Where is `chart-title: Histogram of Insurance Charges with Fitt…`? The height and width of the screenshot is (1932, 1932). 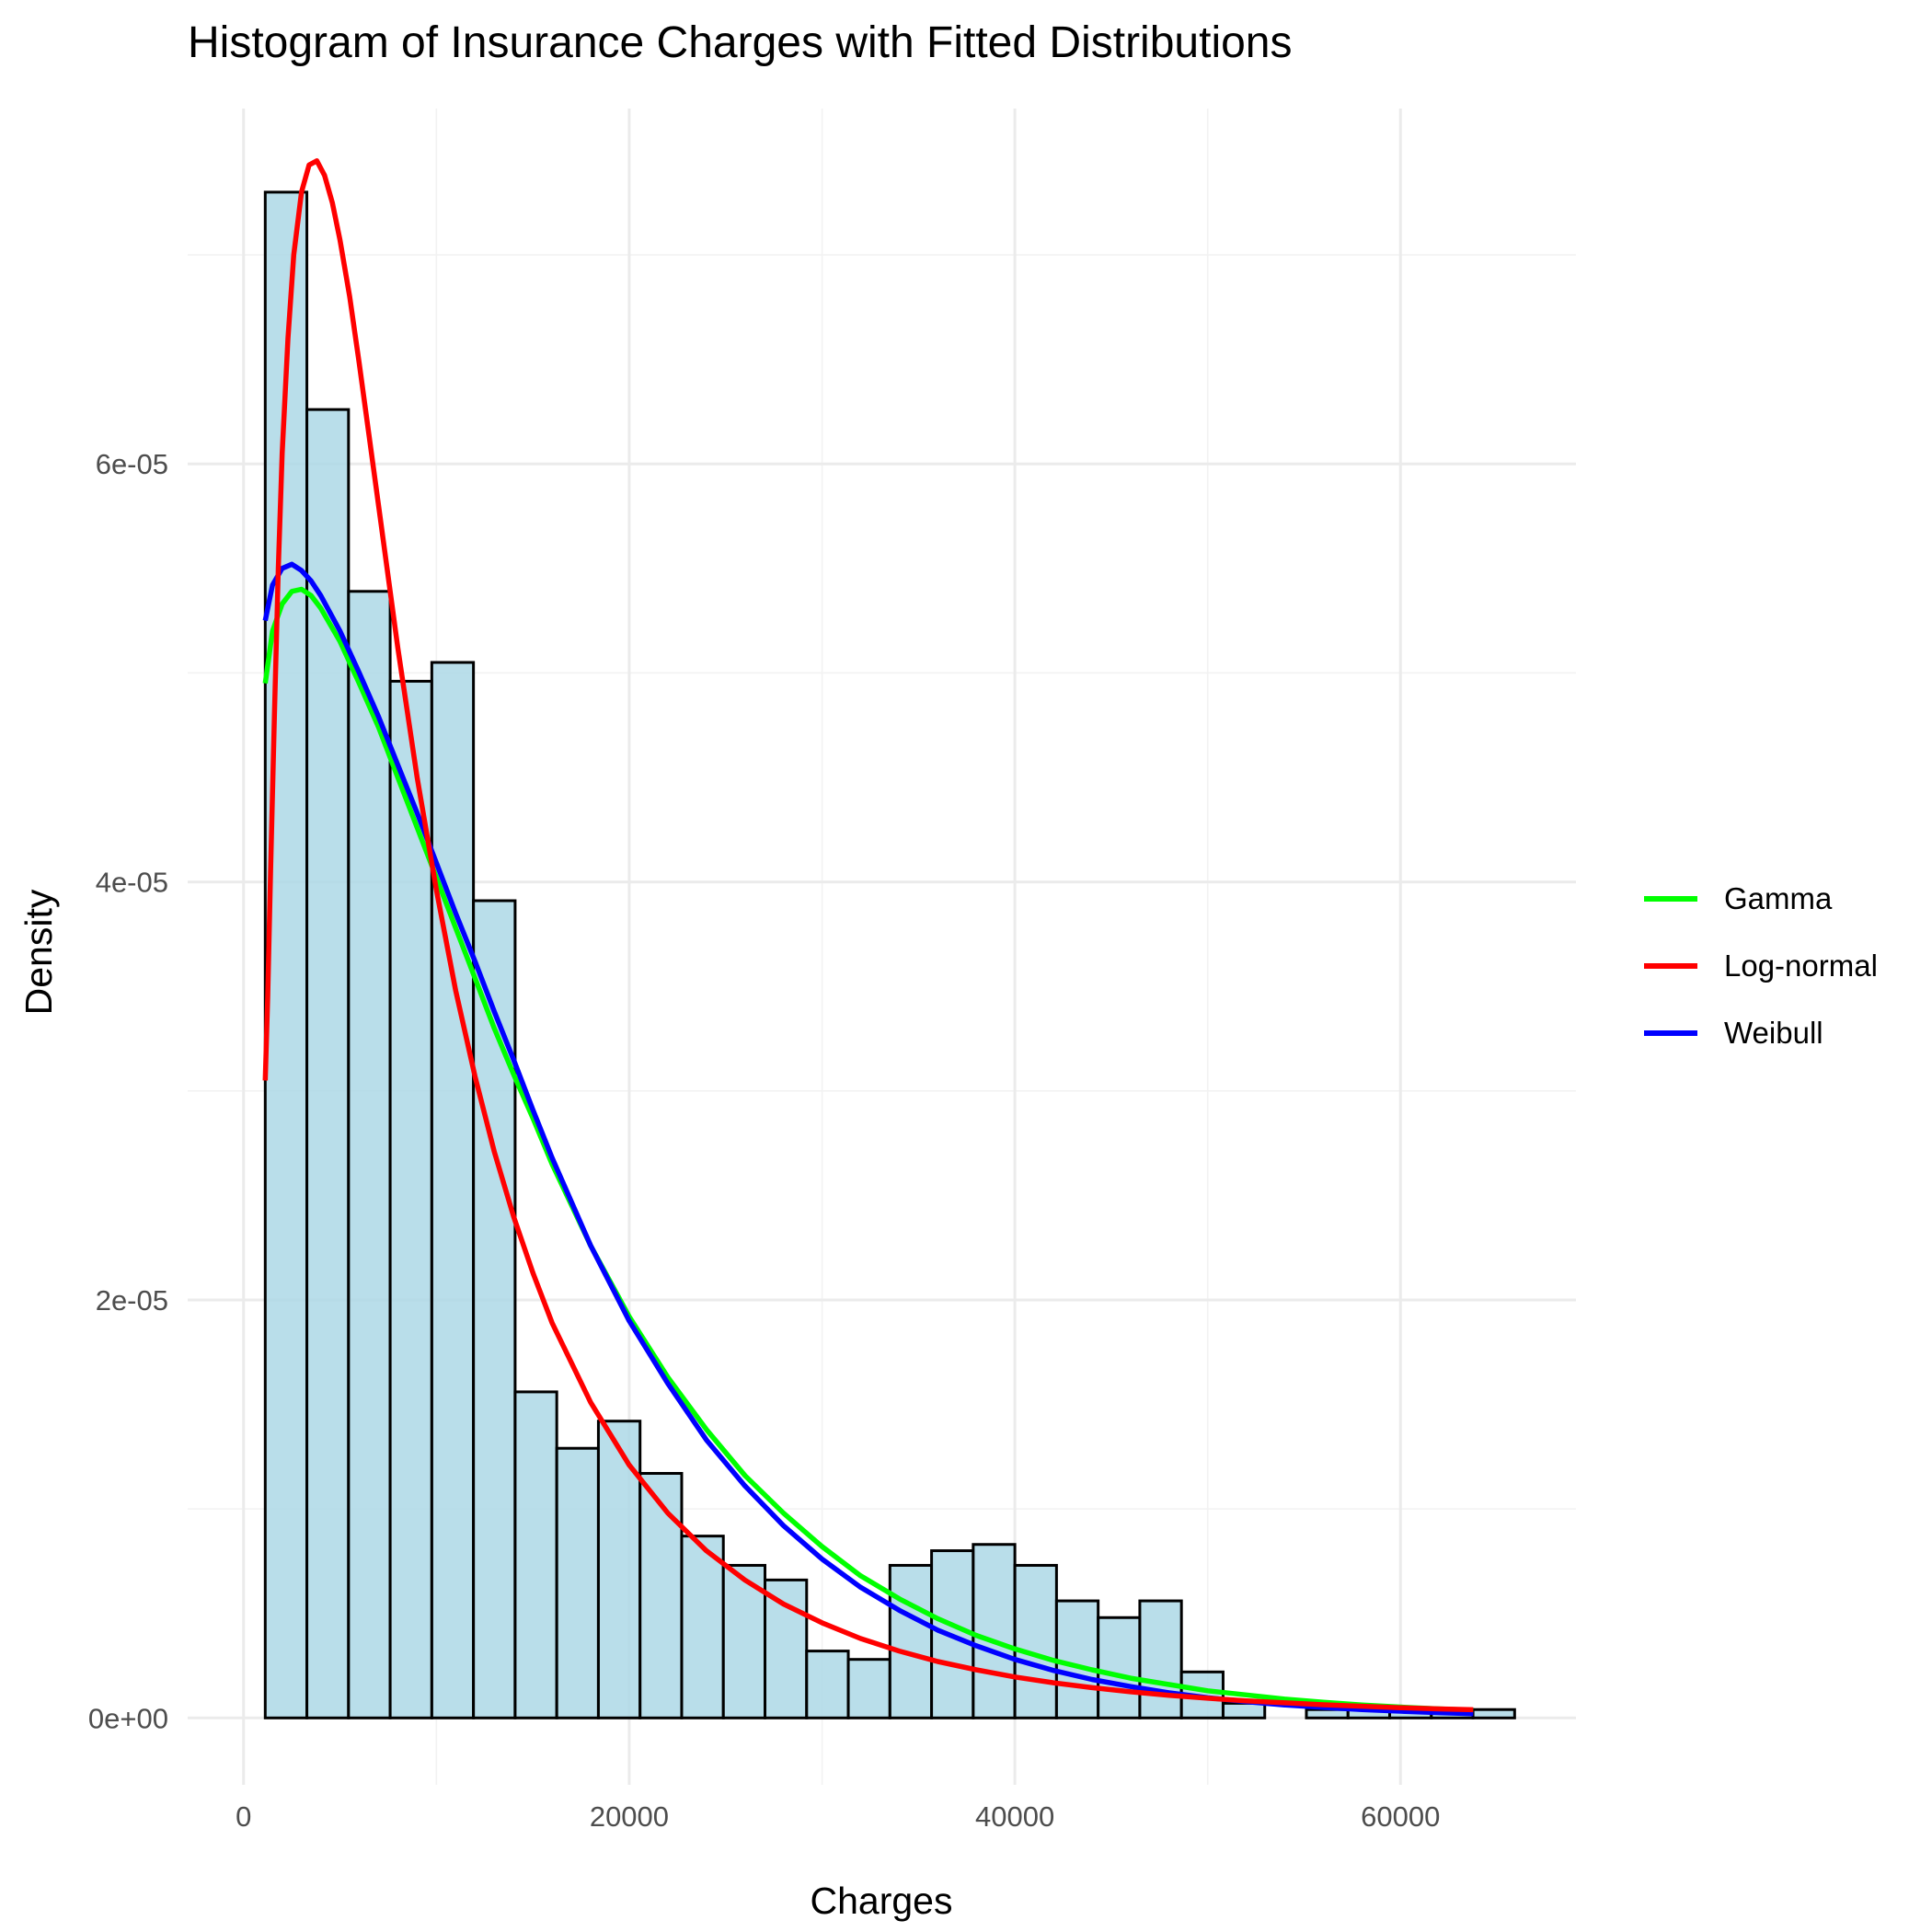 chart-title: Histogram of Insurance Charges with Fitt… is located at coordinates (740, 42).